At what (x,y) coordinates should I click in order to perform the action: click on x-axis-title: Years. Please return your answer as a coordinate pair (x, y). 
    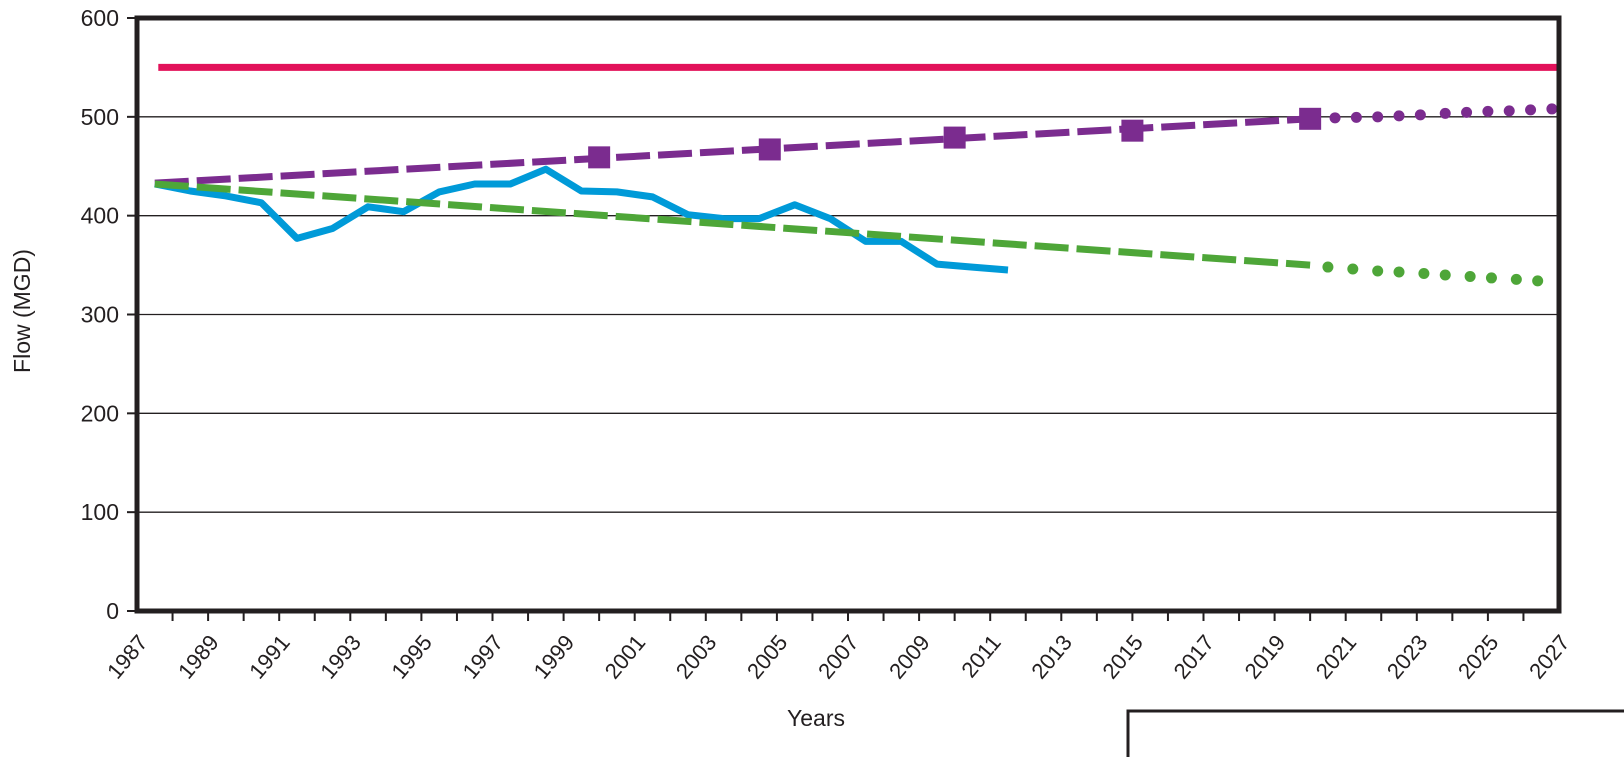
    Looking at the image, I should click on (816, 718).